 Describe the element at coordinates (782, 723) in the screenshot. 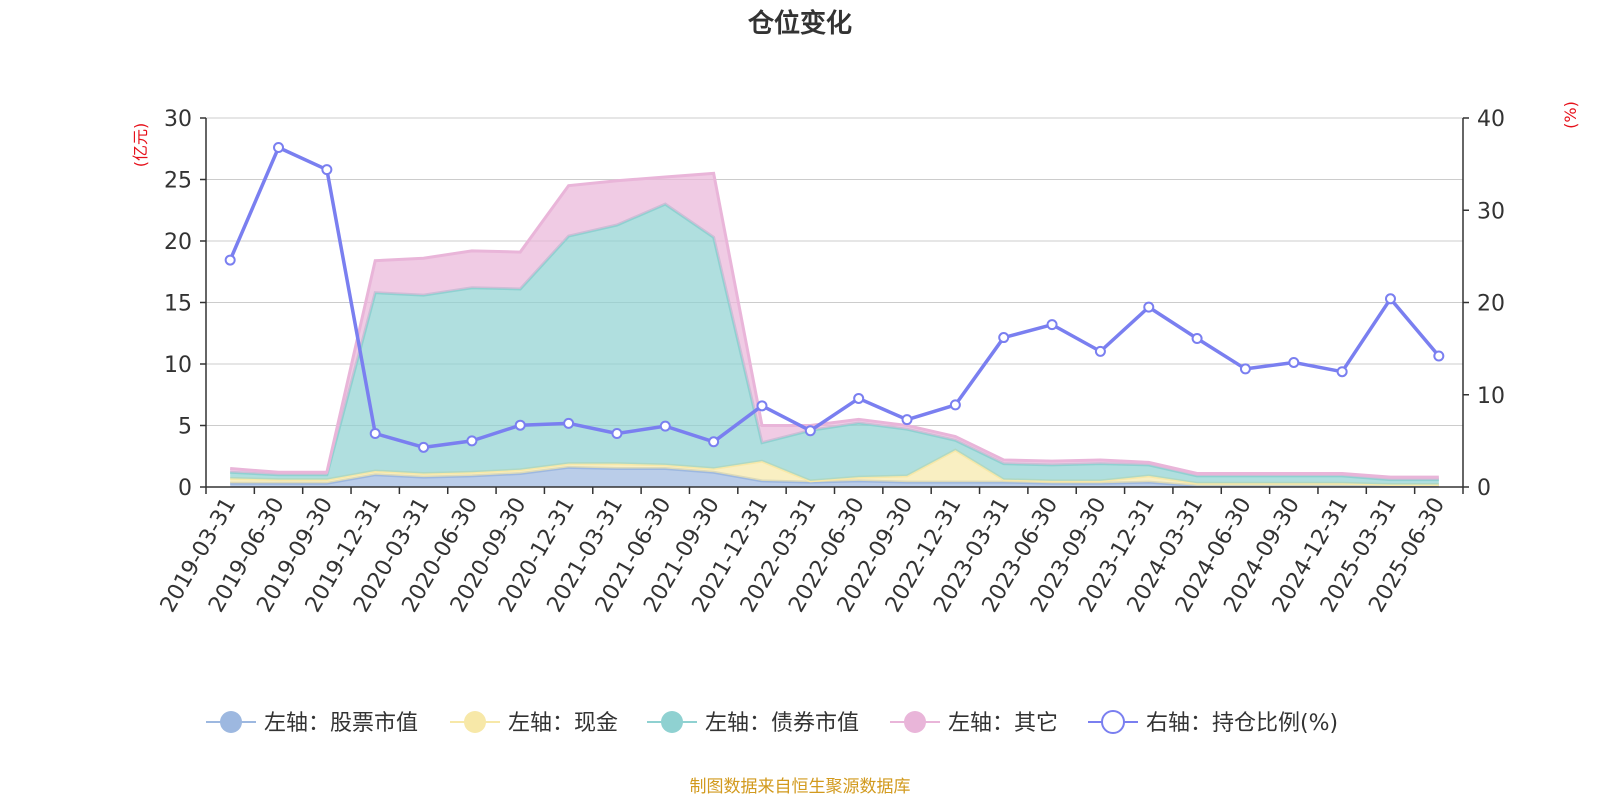

I see `legend-label: 左轴：债券市值` at that location.